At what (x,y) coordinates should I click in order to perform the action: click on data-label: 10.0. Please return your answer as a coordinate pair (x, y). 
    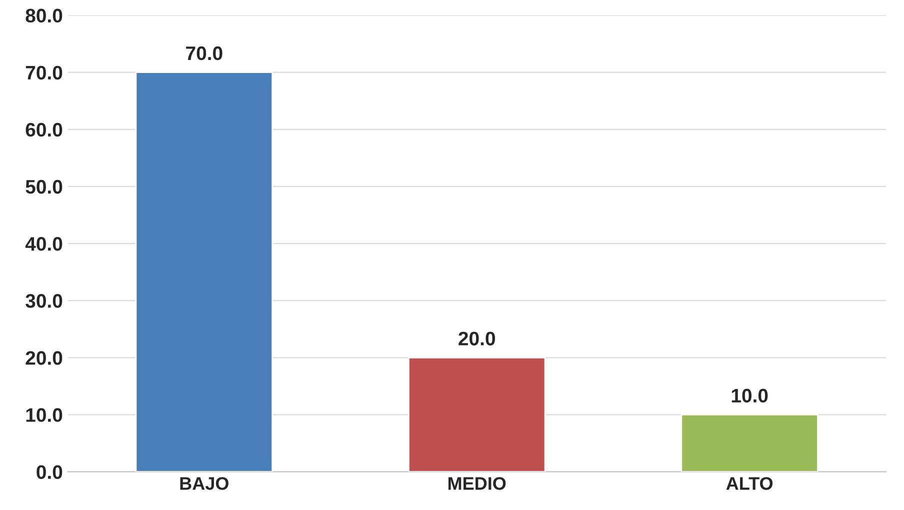
    Looking at the image, I should click on (750, 395).